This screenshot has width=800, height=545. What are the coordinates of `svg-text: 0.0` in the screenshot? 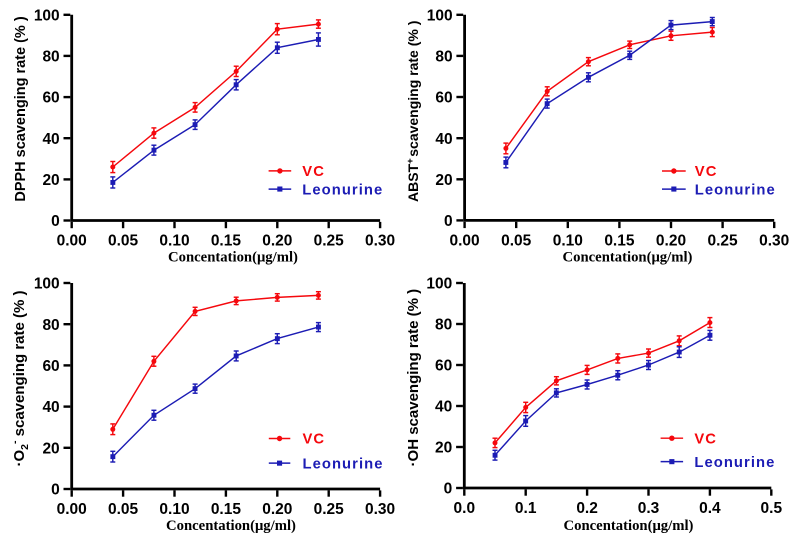 It's located at (465, 508).